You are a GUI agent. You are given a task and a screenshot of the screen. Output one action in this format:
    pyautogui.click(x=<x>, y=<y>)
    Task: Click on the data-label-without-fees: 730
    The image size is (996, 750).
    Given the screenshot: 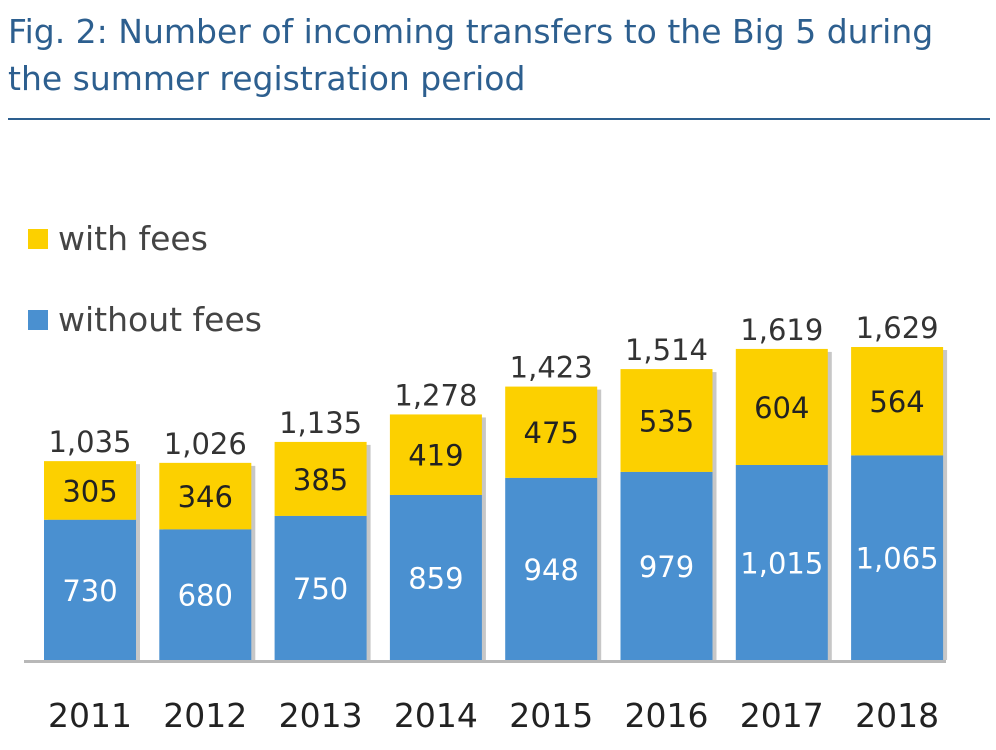 What is the action you would take?
    pyautogui.click(x=89, y=591)
    